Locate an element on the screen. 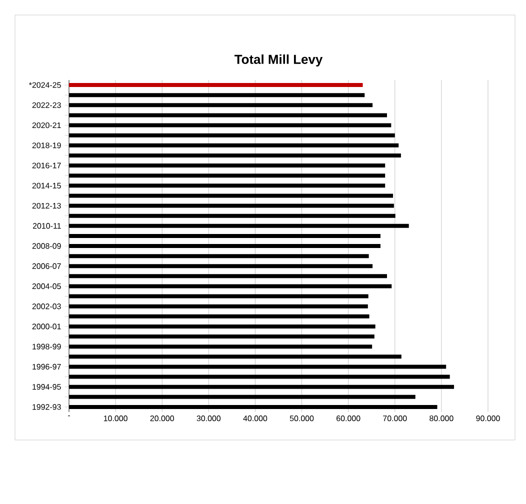 The height and width of the screenshot is (504, 526). bar is located at coordinates (216, 85).